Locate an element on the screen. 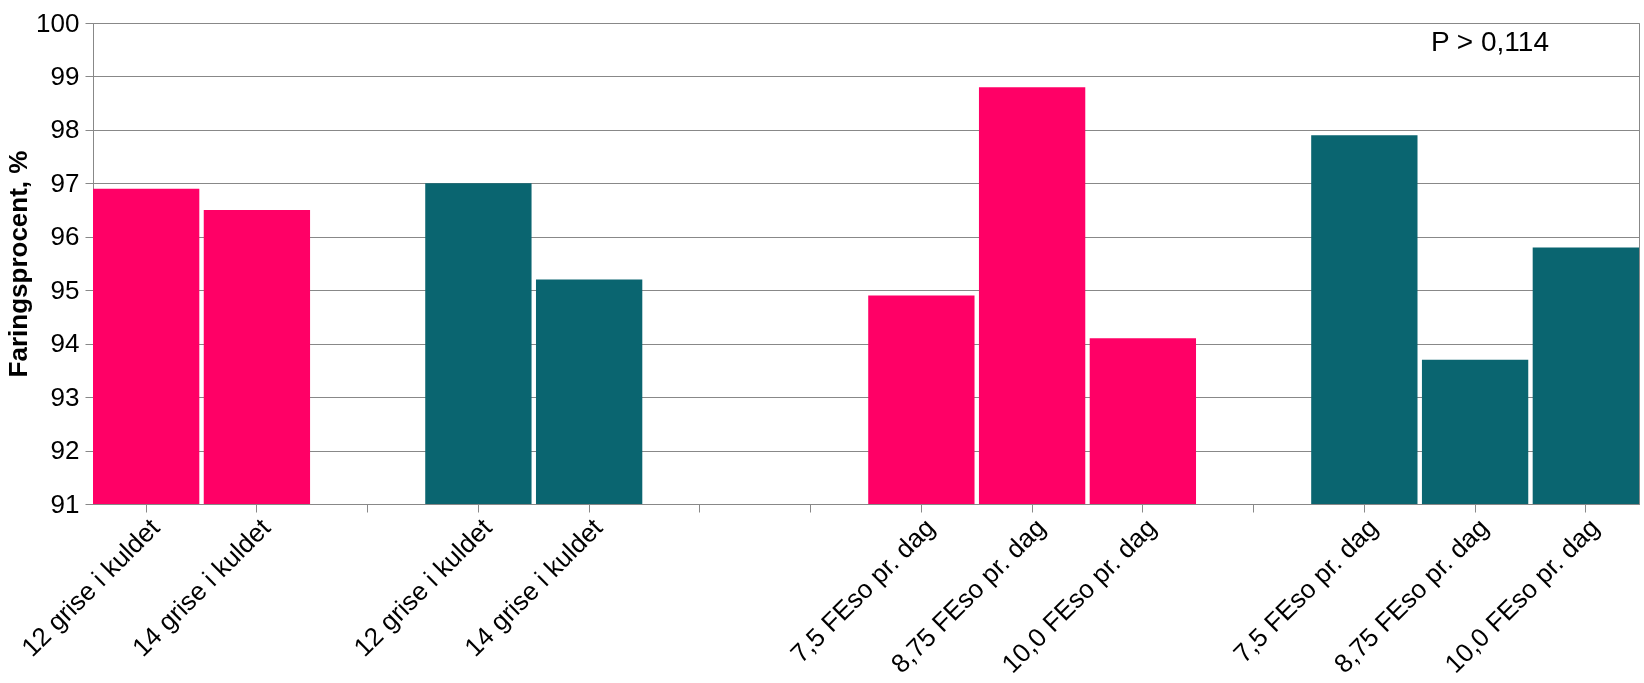 This screenshot has width=1644, height=683. annotation: P > 0,114 is located at coordinates (1489, 41).